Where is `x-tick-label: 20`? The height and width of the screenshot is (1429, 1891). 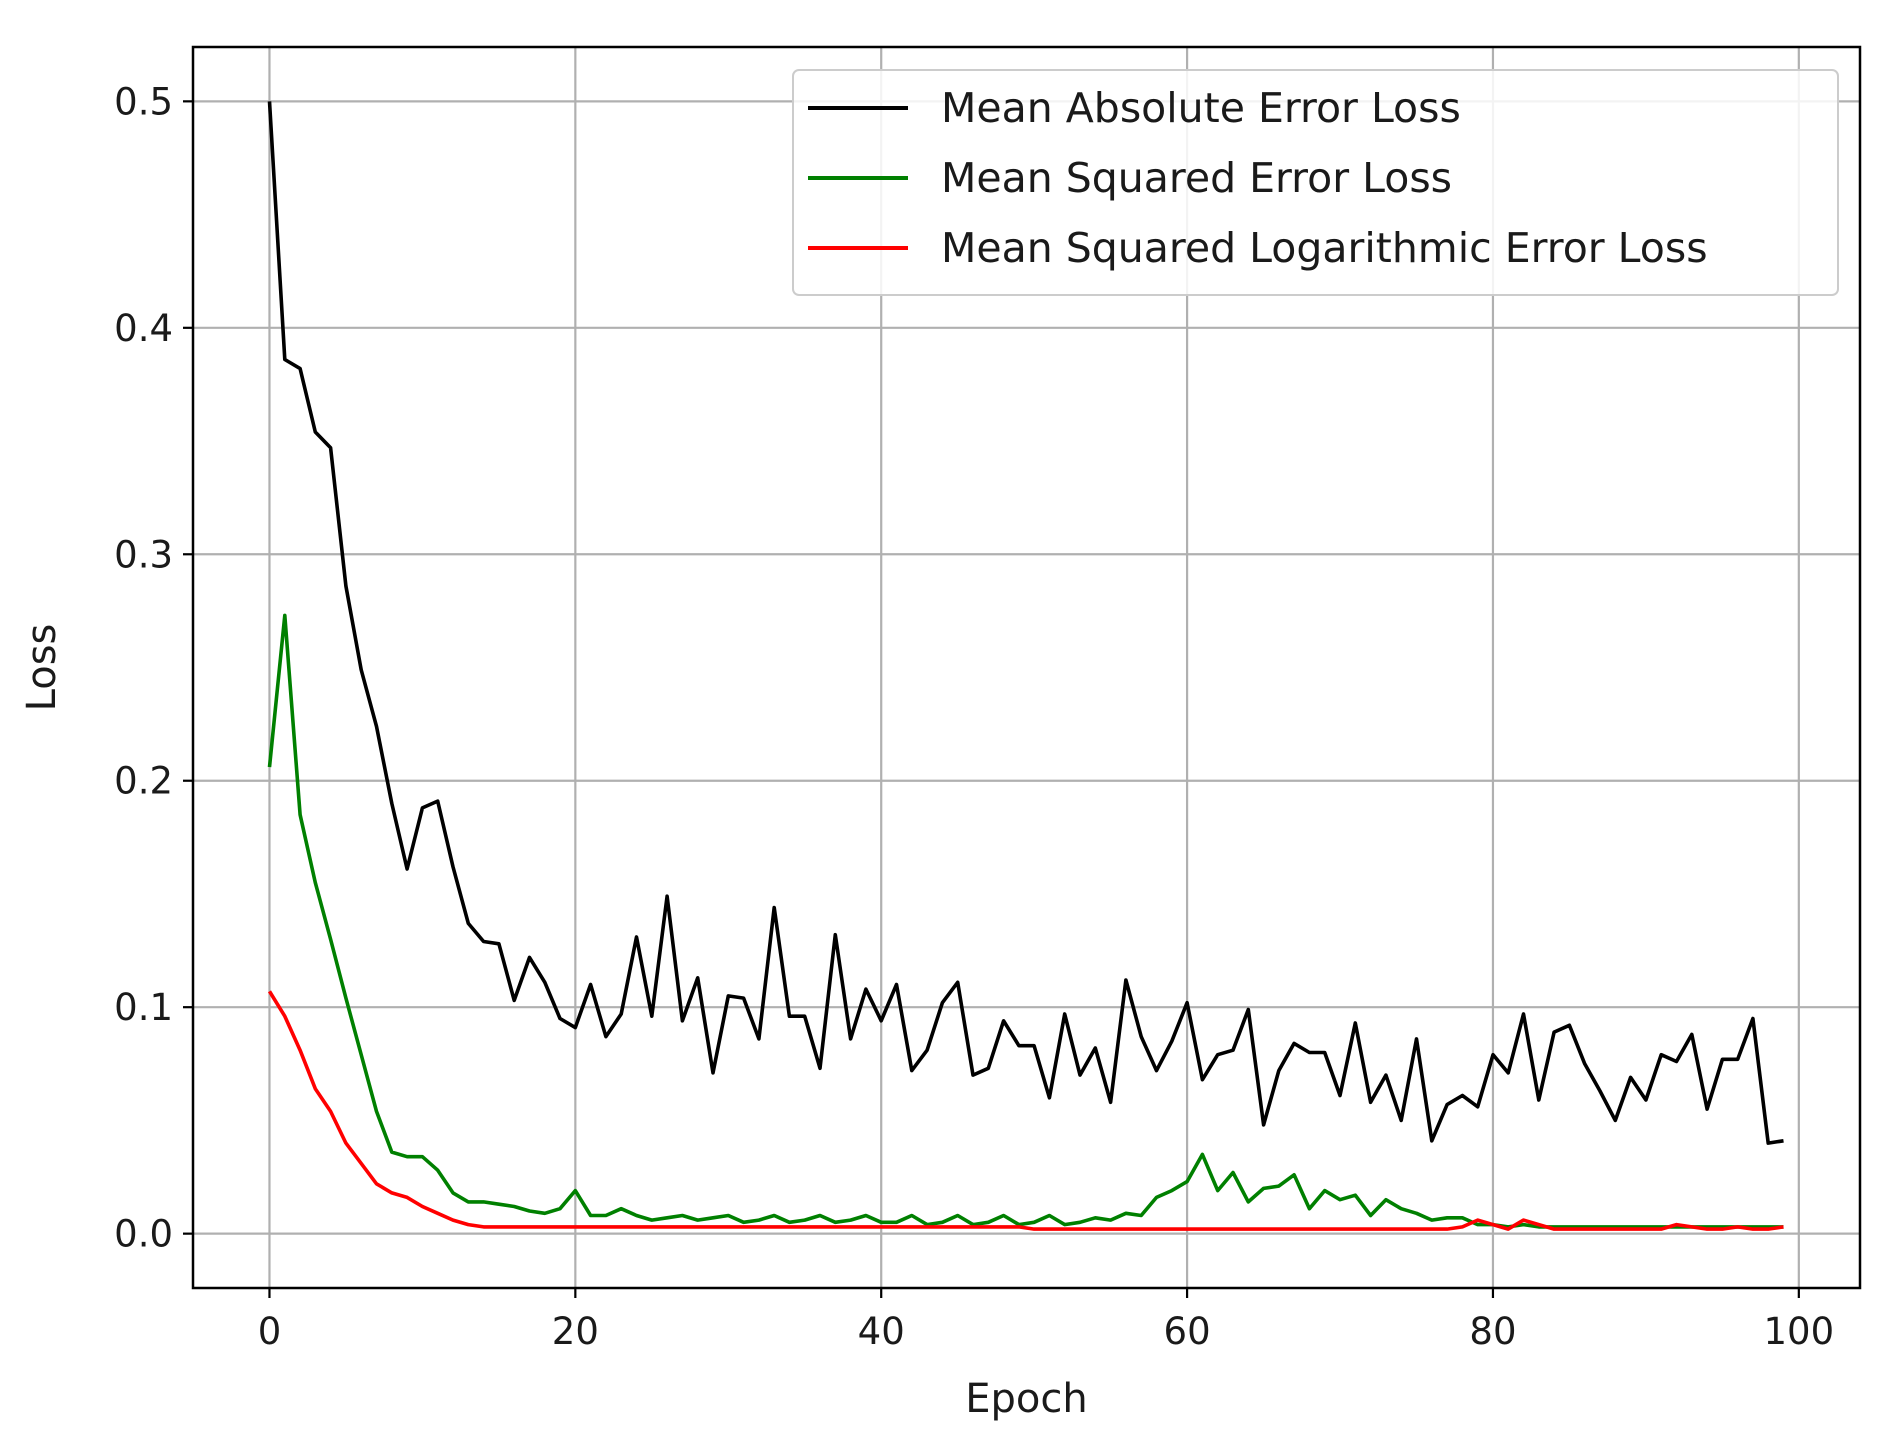
x-tick-label: 20 is located at coordinates (575, 1331).